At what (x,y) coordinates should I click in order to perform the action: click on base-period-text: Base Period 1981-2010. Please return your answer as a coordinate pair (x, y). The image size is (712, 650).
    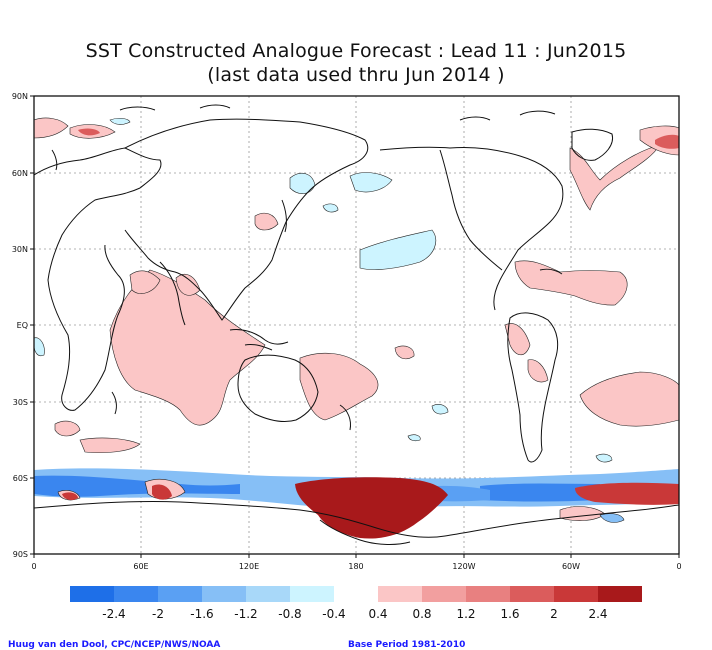
    Looking at the image, I should click on (407, 645).